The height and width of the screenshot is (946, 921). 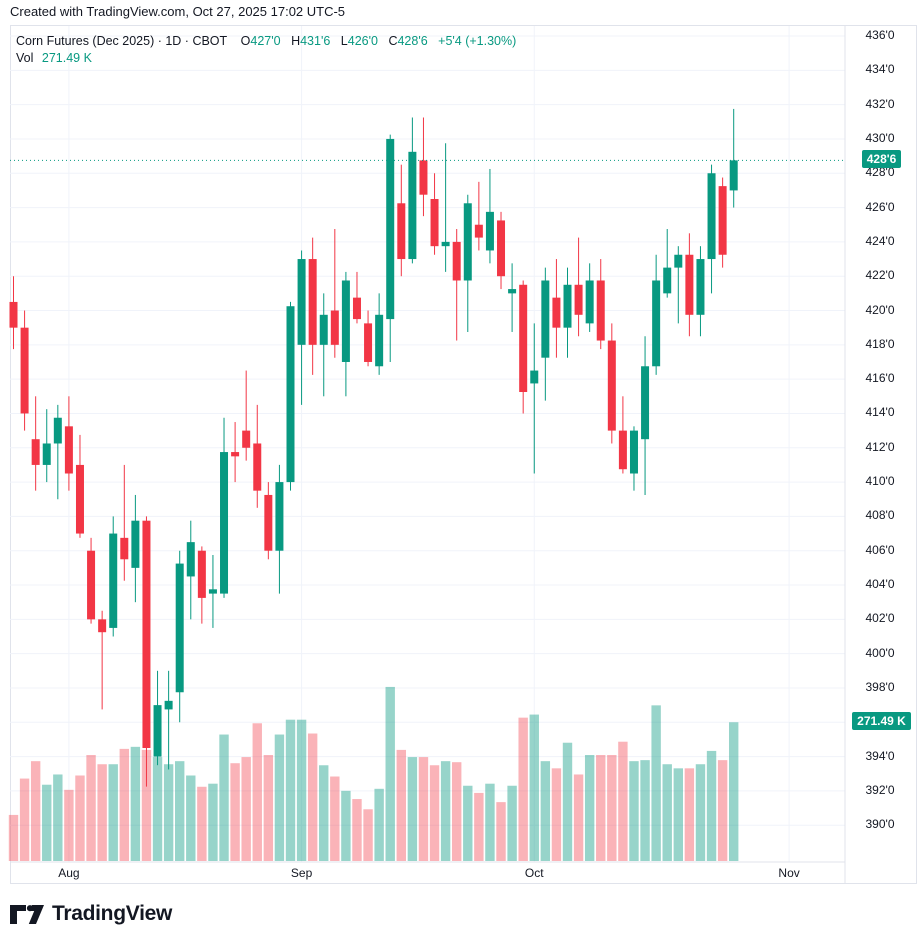 I want to click on change-value: +5'4 (+1.30%), so click(x=477, y=41).